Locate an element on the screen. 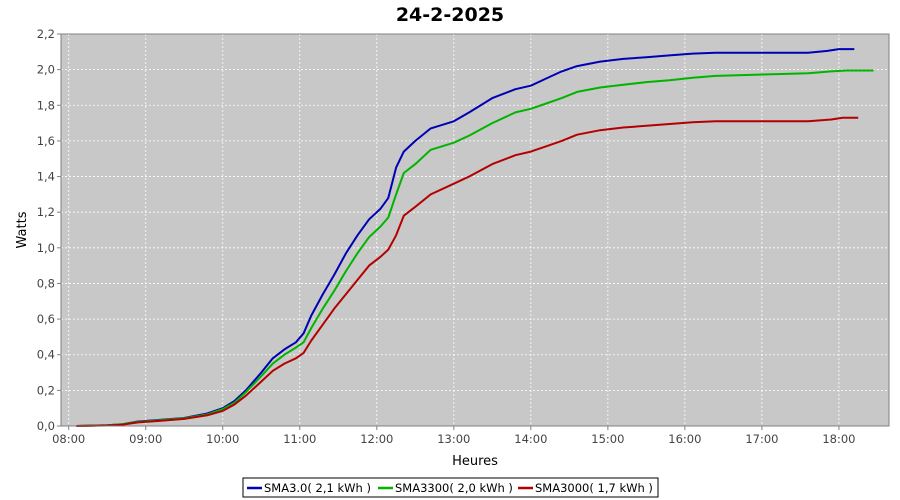 The height and width of the screenshot is (500, 900). y-tick-label: 1,6 is located at coordinates (46, 141).